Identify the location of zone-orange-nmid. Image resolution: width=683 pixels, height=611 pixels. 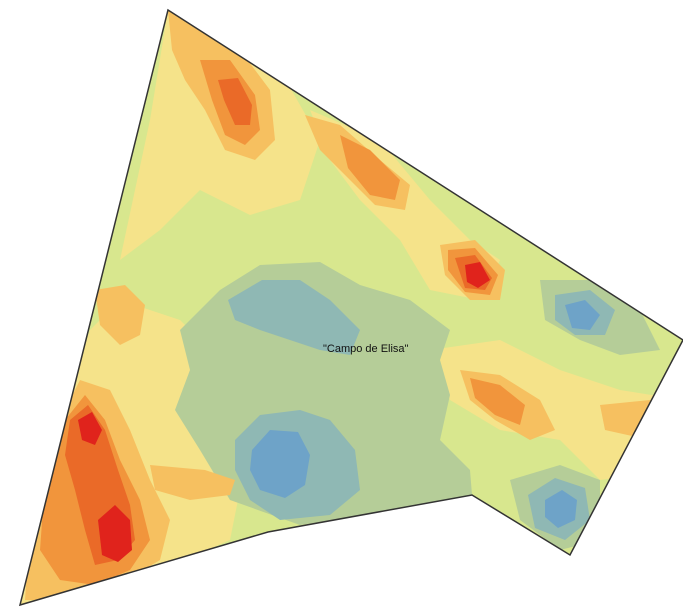
(370, 167).